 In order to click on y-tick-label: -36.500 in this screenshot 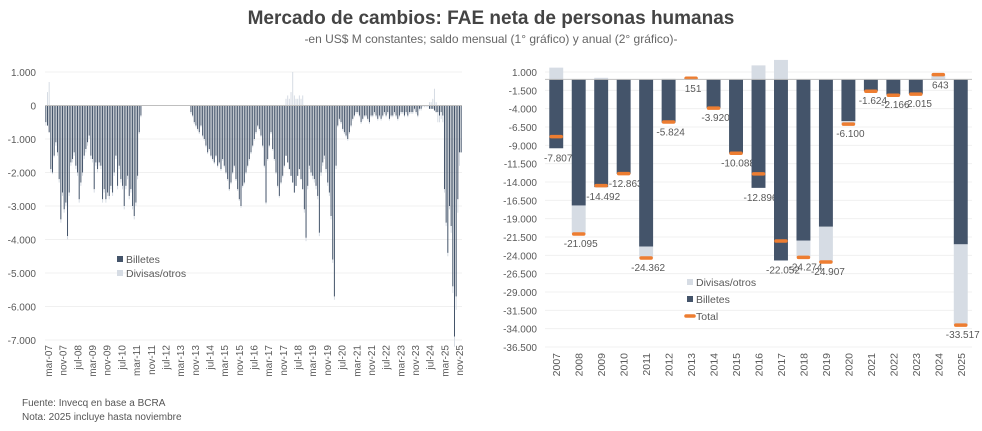, I will do `click(520, 348)`.